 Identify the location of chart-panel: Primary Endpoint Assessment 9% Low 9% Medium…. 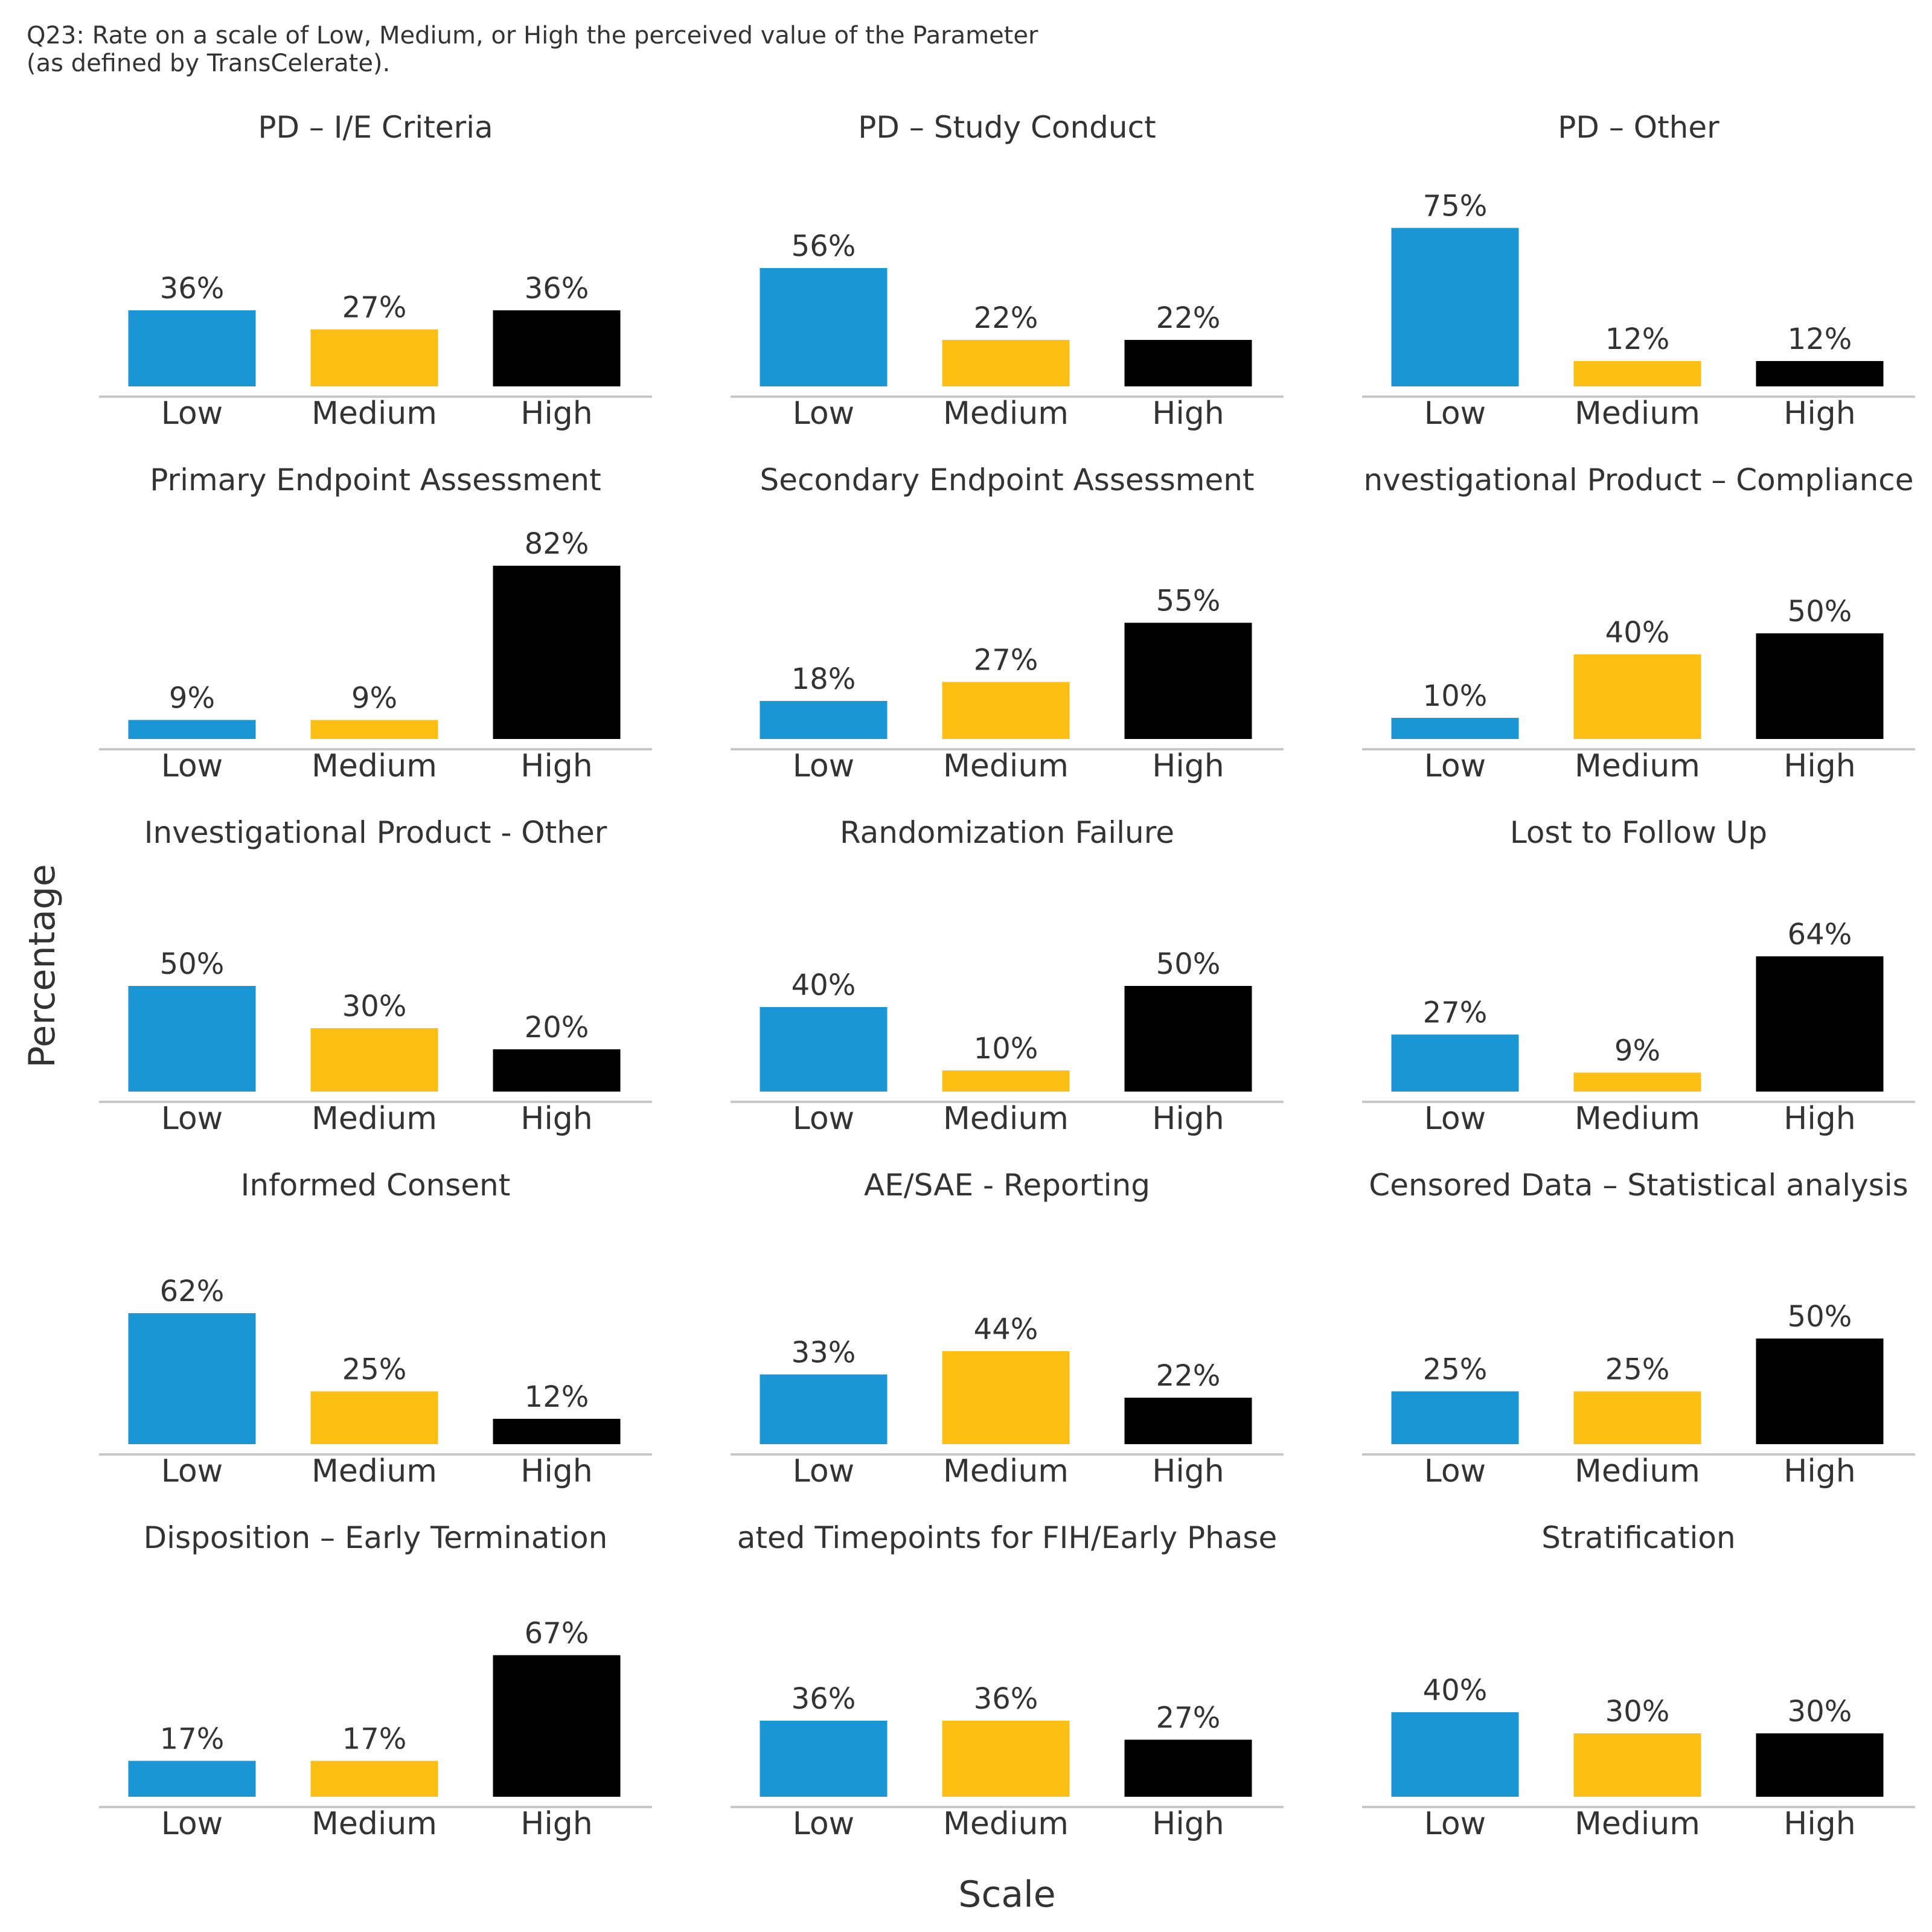
(376, 623).